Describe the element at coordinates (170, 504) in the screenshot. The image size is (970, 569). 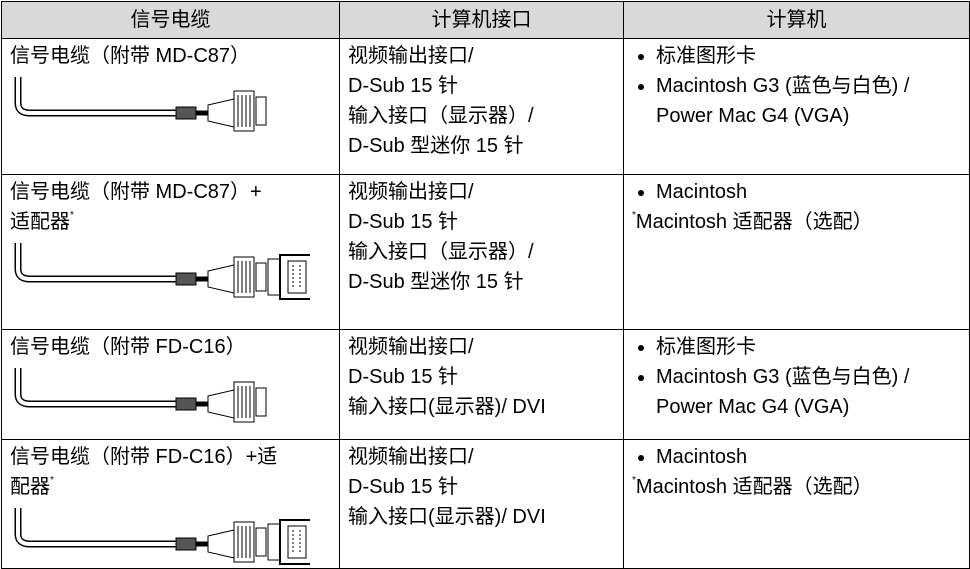
I see `cable-cell: 信号电缆（附带 FD-C16）+适 配器*` at that location.